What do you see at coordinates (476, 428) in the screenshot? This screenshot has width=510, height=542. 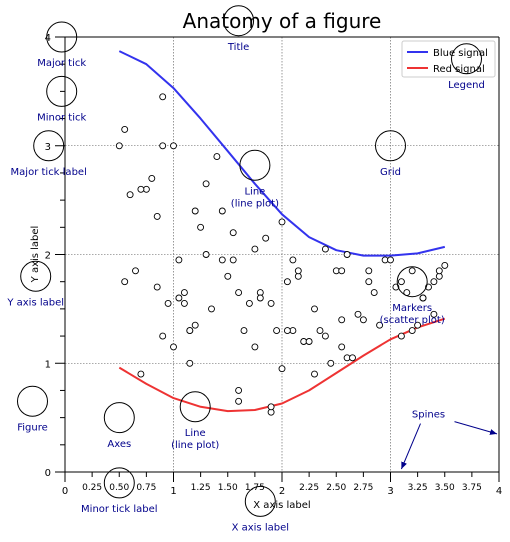 I see `spines-arrow-right` at bounding box center [476, 428].